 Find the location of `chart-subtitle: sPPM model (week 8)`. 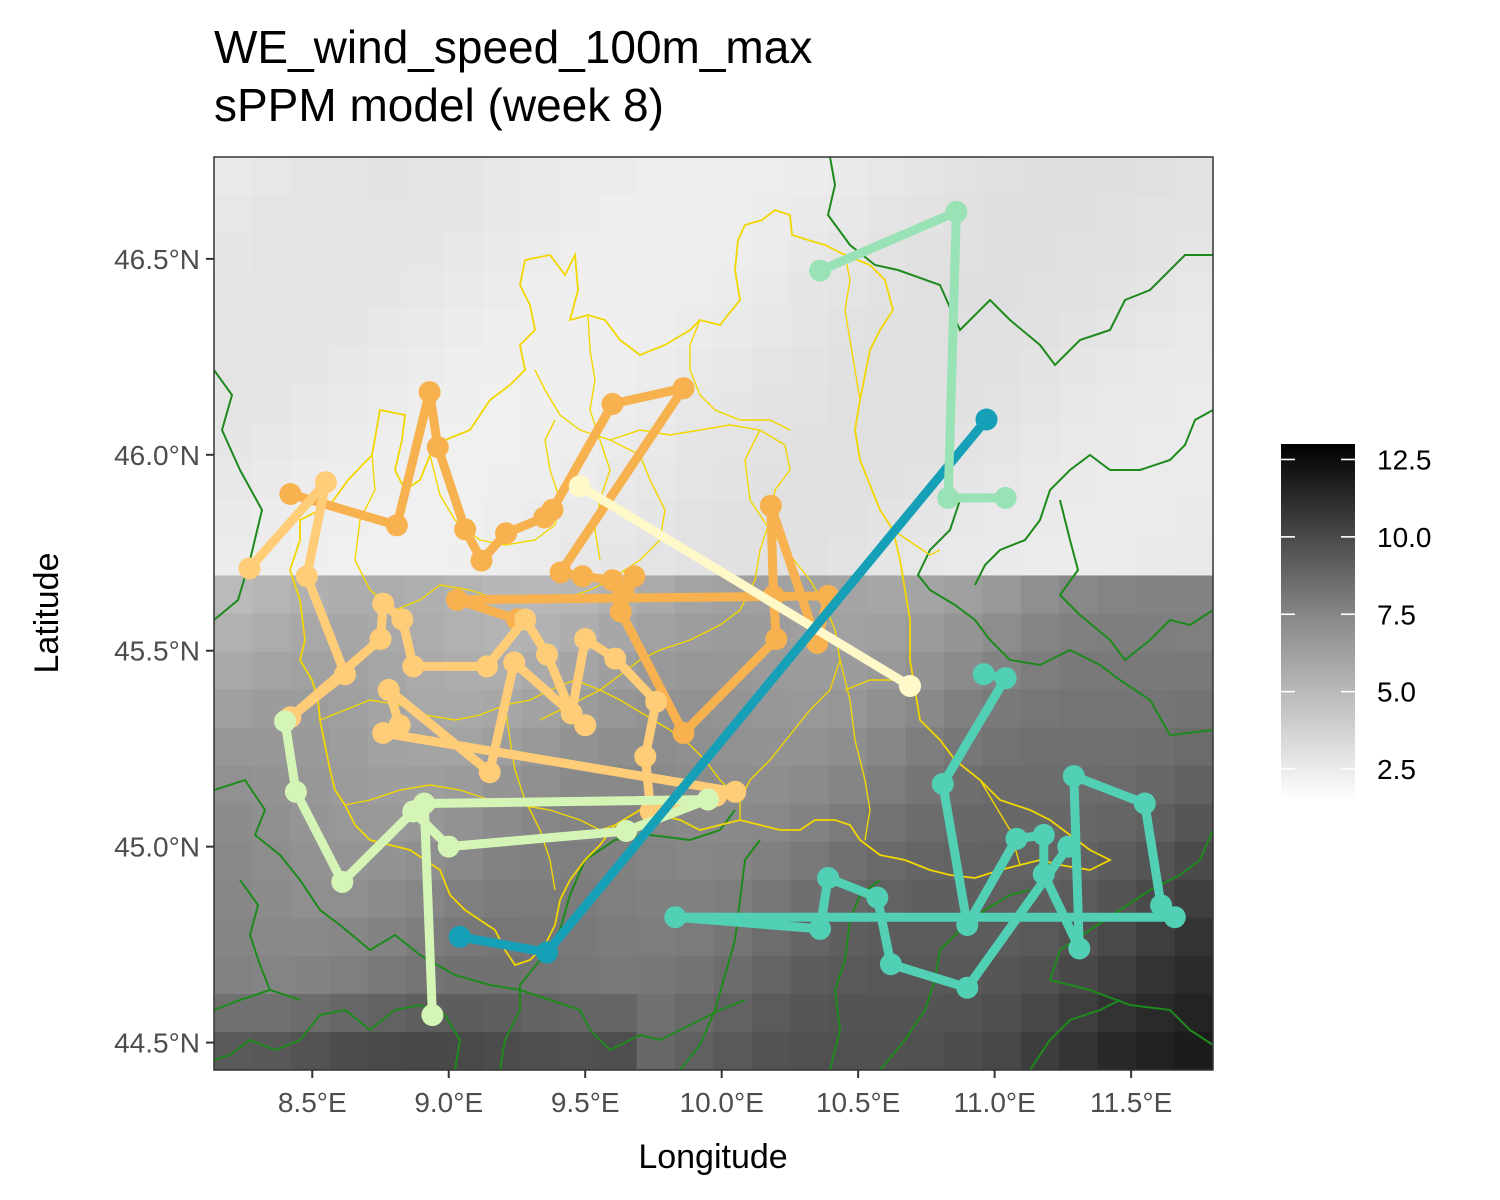

chart-subtitle: sPPM model (week 8) is located at coordinates (439, 105).